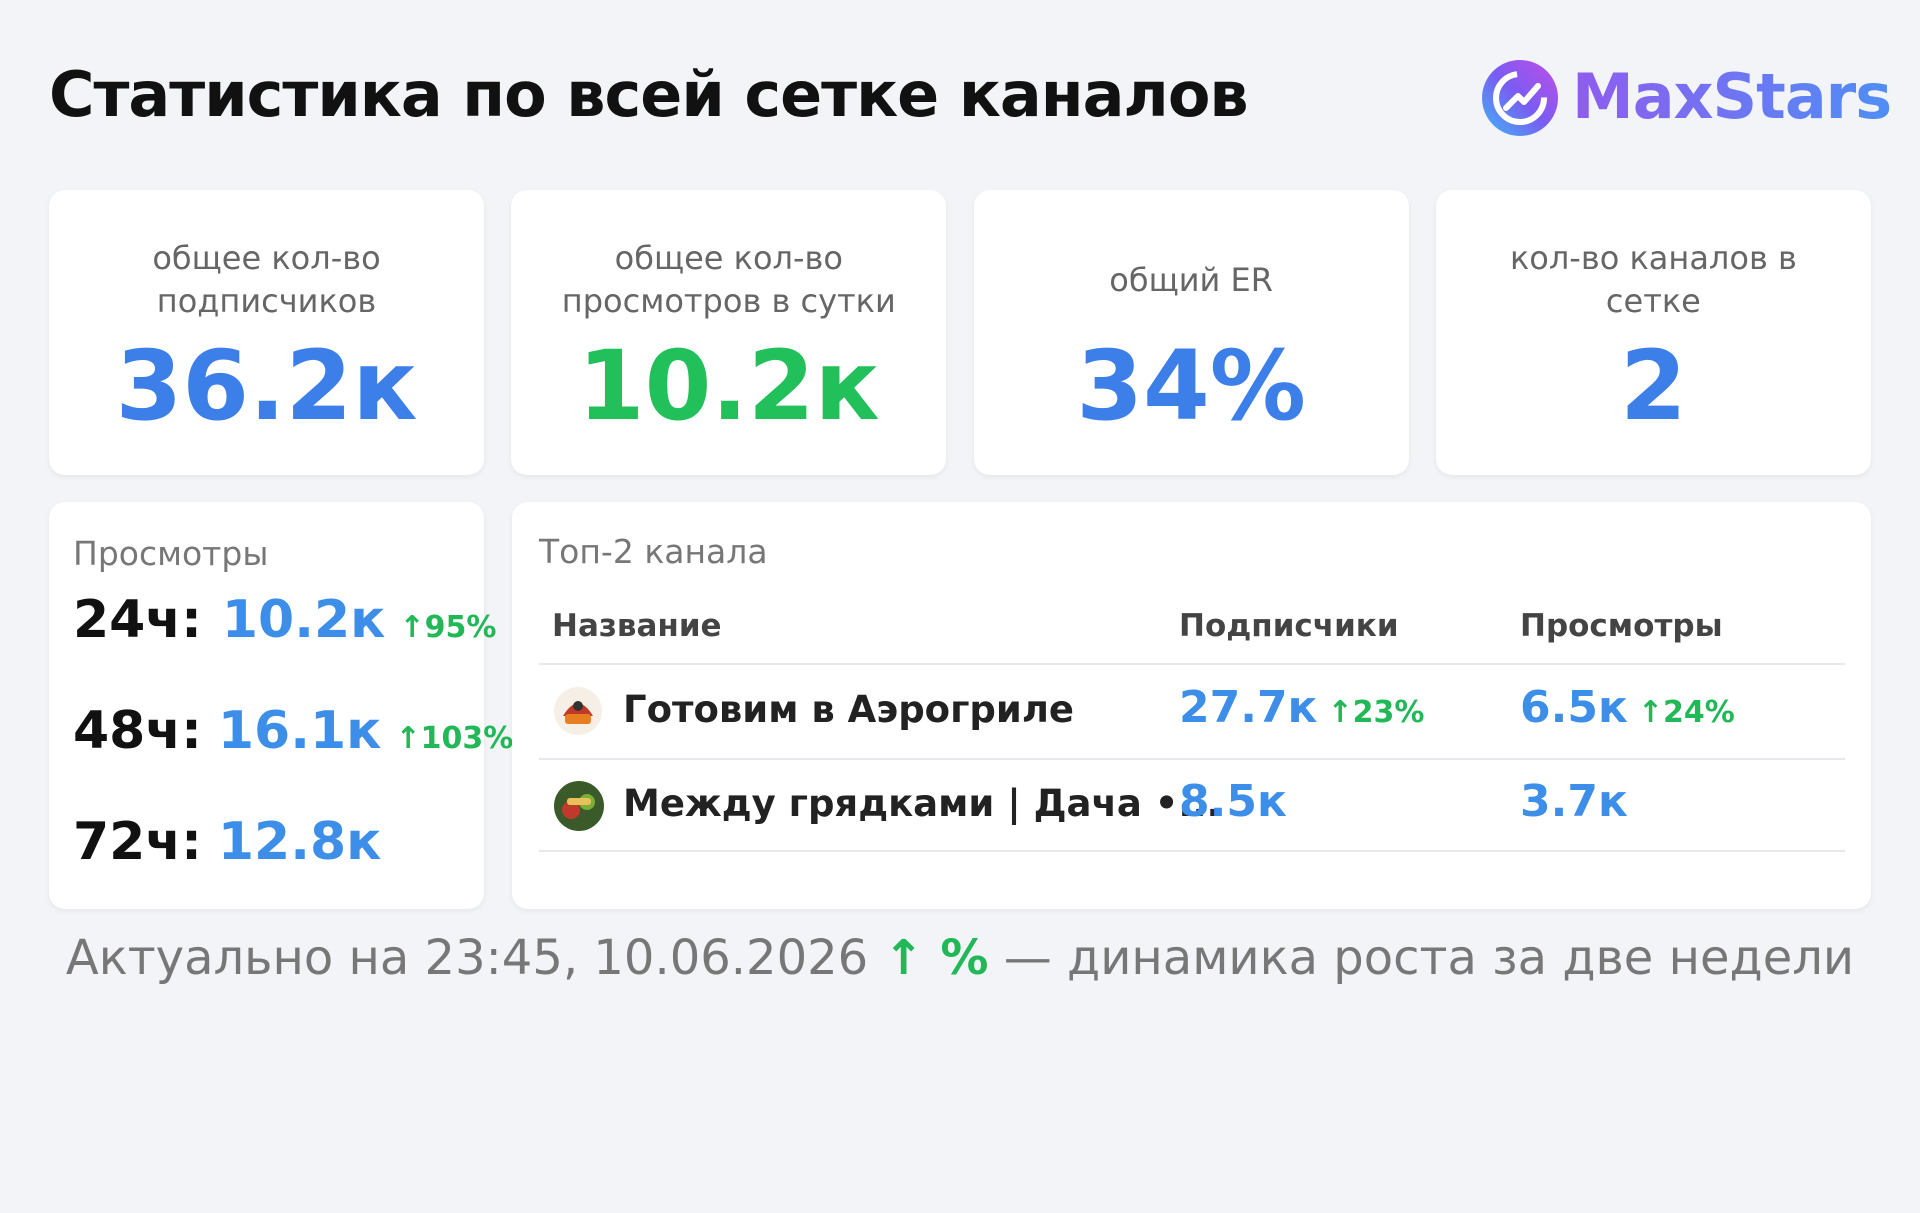 This screenshot has width=1920, height=1213. I want to click on stat-value: 36.2к, so click(266, 386).